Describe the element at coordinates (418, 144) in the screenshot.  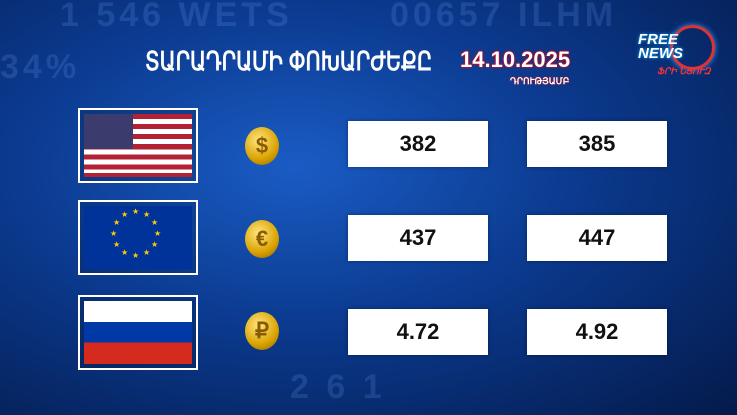
I see `usd-buy-rate: 382` at that location.